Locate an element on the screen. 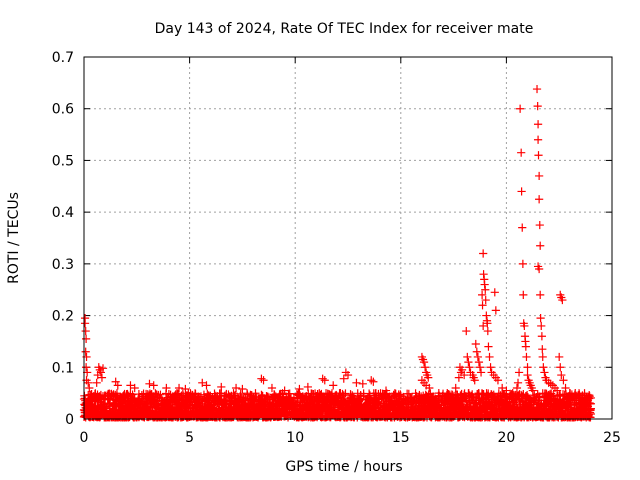 This screenshot has width=640, height=480. y-tick-label: 0.1 is located at coordinates (63, 368).